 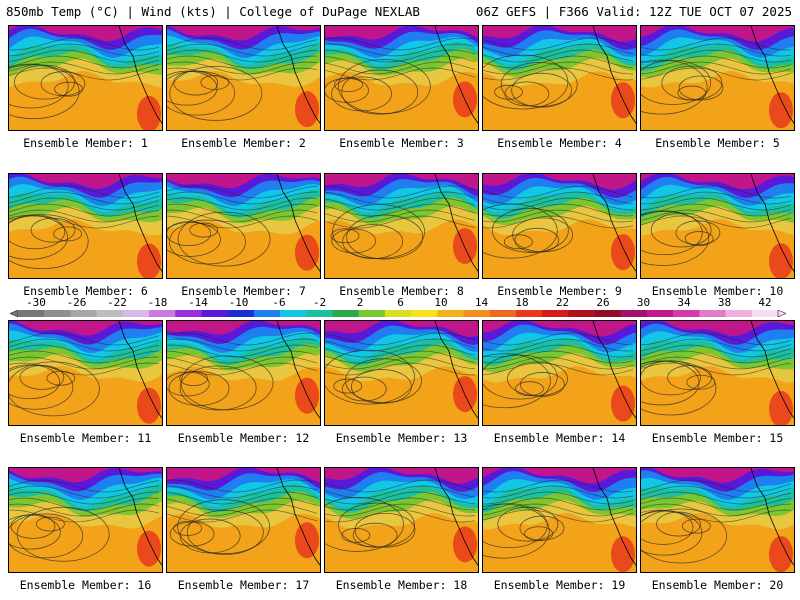 What do you see at coordinates (717, 438) in the screenshot?
I see `panel-label-15: Ensemble Member: 15` at bounding box center [717, 438].